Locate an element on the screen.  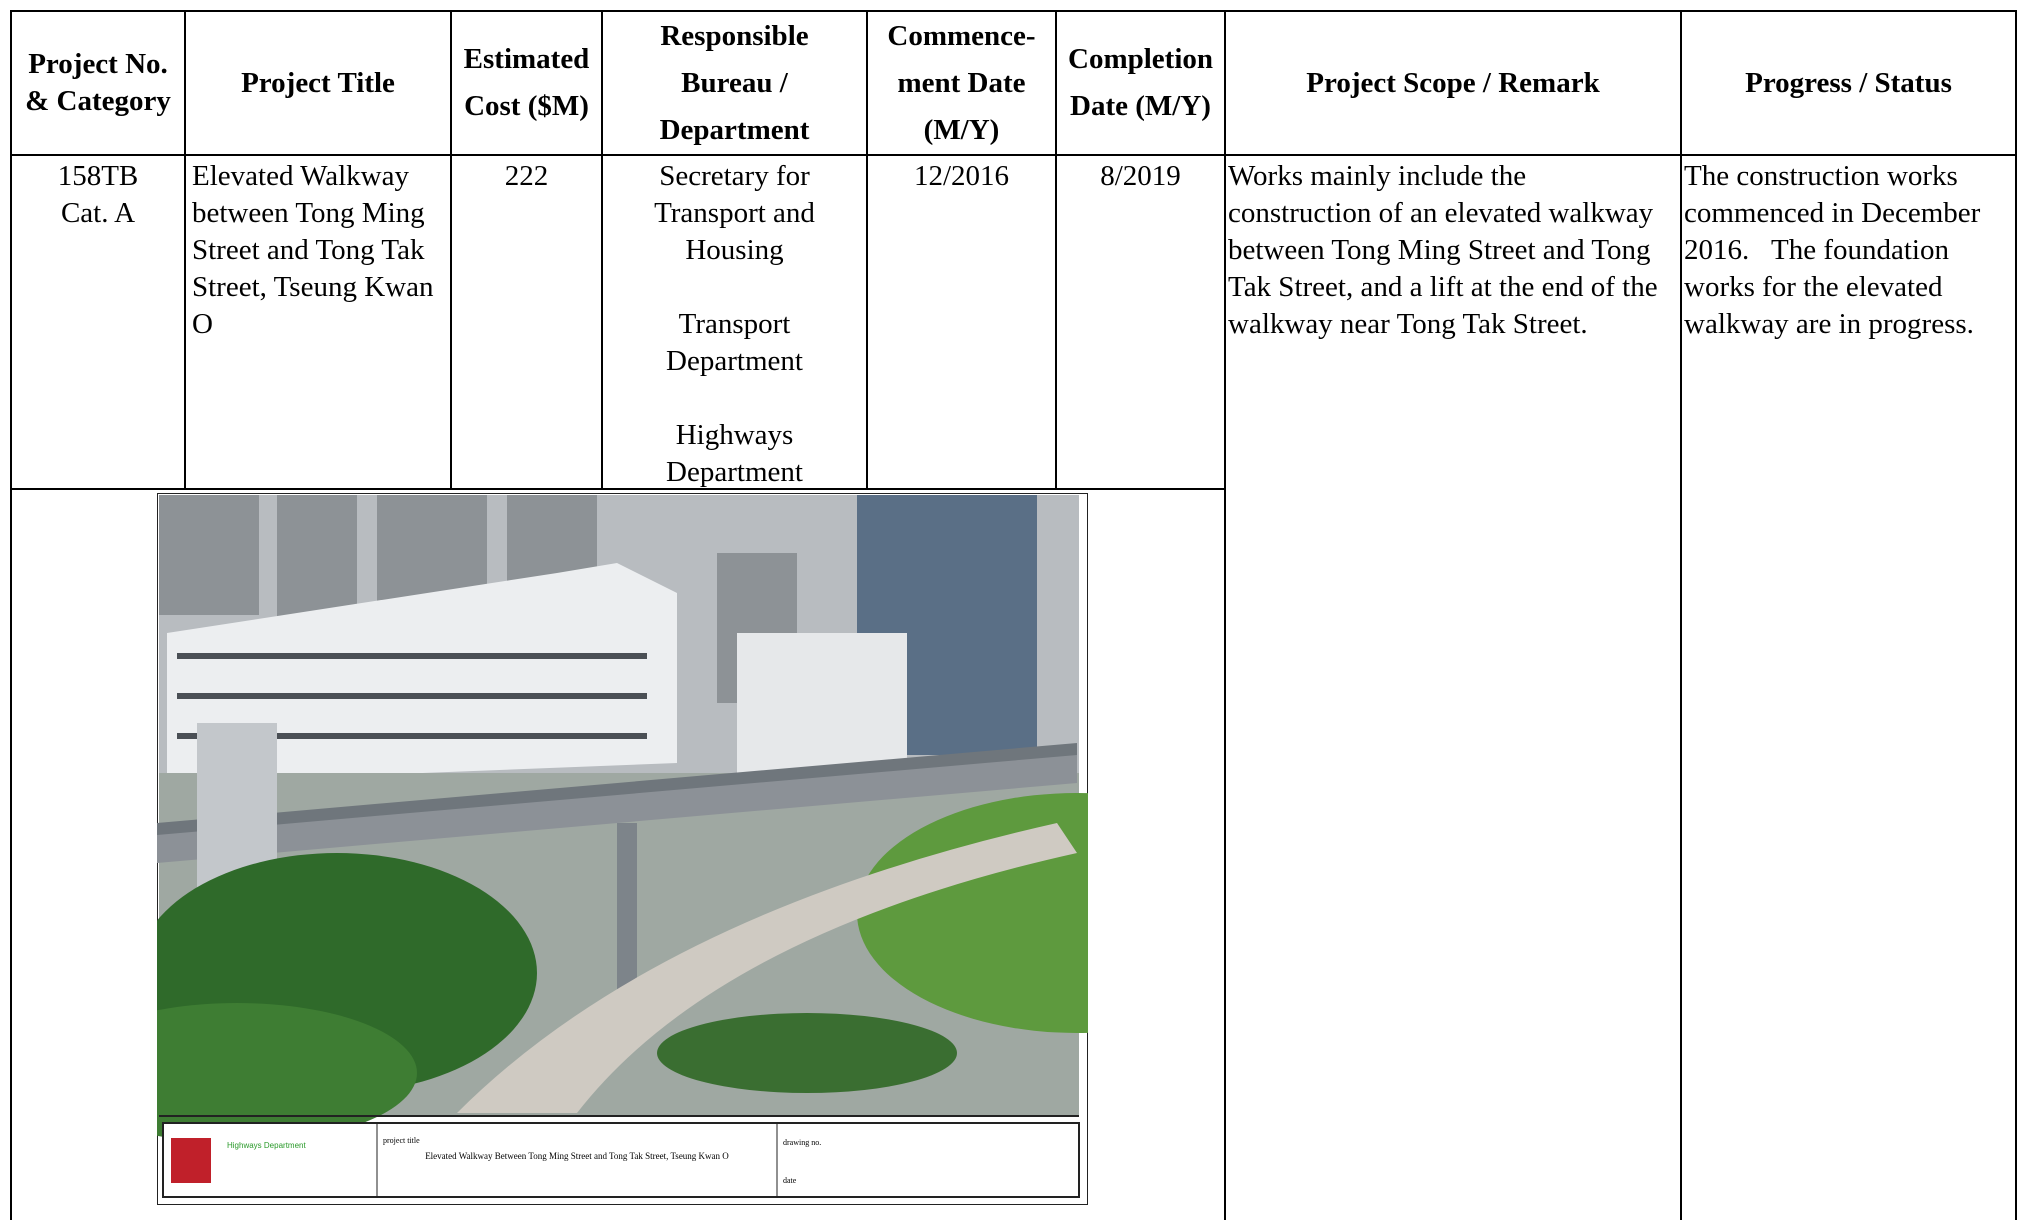
header-cell: Project Title is located at coordinates (318, 82).